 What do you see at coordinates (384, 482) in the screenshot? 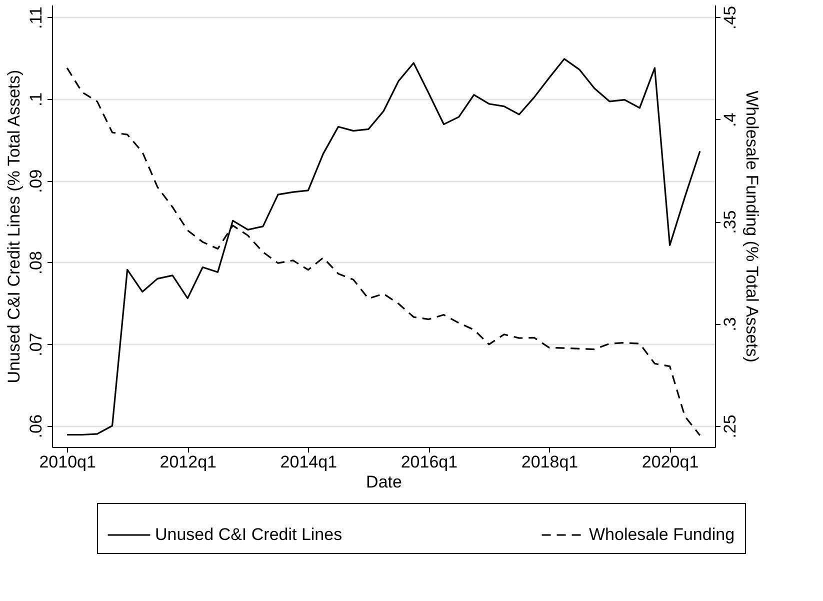
I see `x-axis-title: Date` at bounding box center [384, 482].